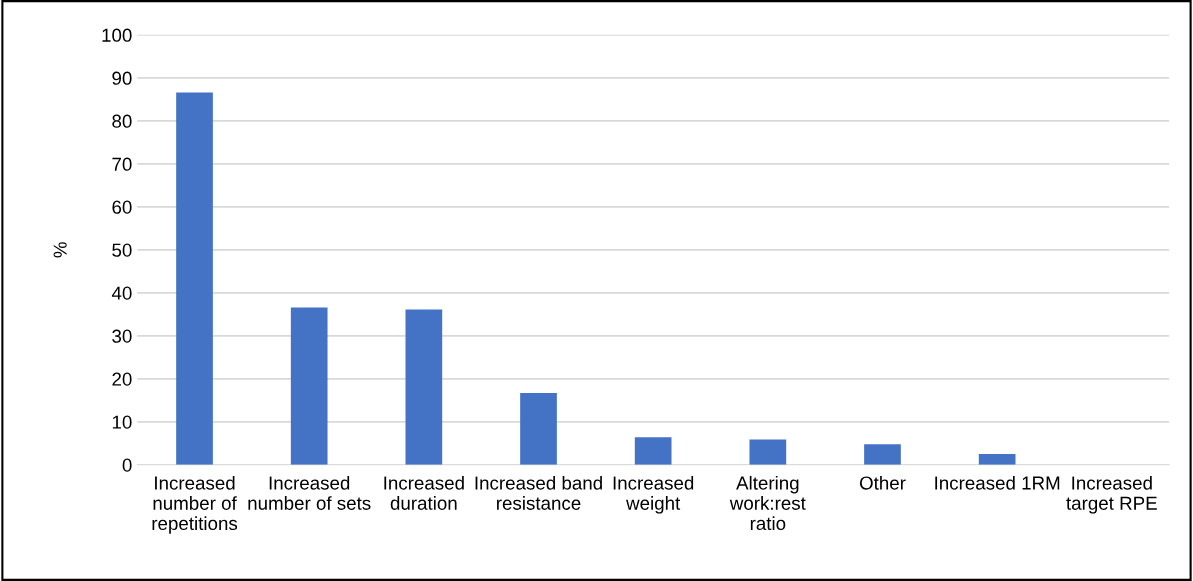  What do you see at coordinates (122, 336) in the screenshot?
I see `y-tick-label: 30` at bounding box center [122, 336].